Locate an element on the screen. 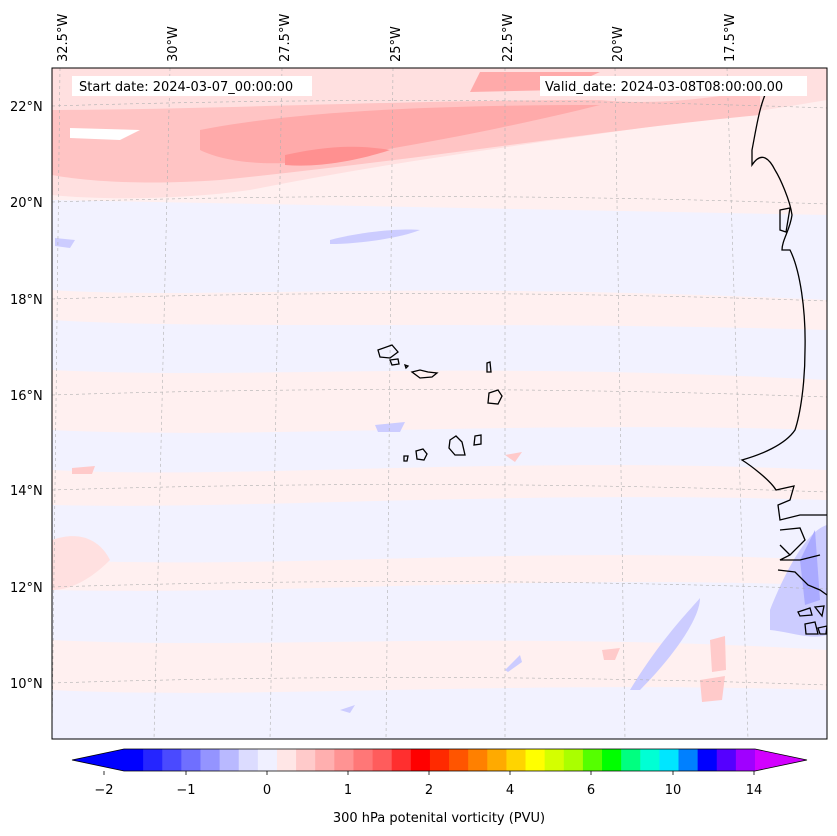  cape-verde-santo-antao is located at coordinates (388, 351).